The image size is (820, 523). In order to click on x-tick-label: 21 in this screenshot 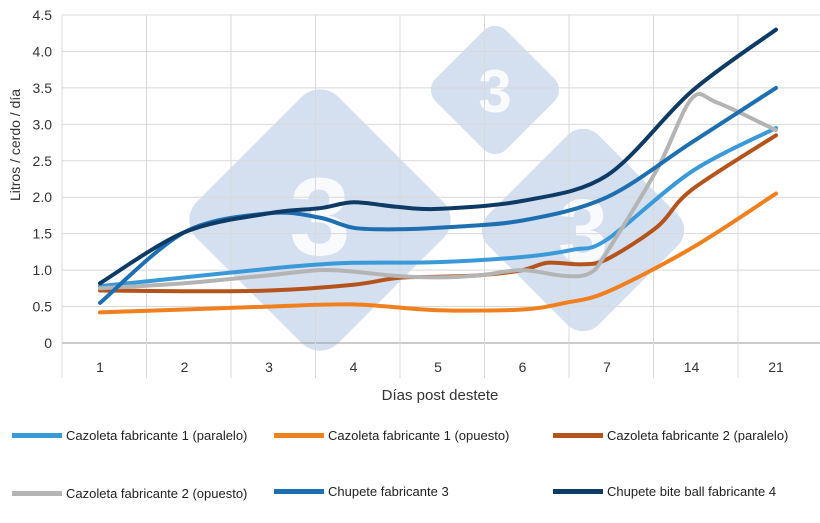, I will do `click(776, 367)`.